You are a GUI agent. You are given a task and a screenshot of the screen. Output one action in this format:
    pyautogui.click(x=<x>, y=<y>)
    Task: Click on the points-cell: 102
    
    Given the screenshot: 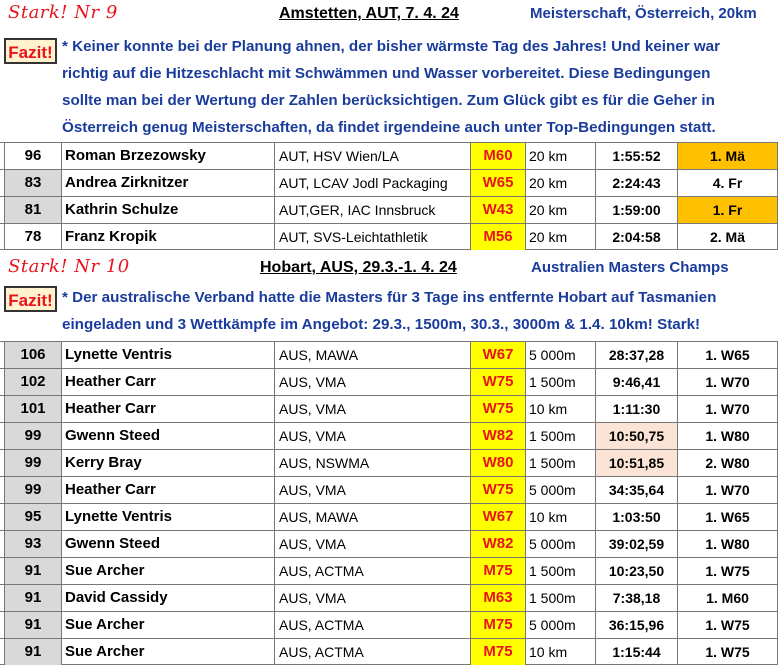 What is the action you would take?
    pyautogui.click(x=32, y=382)
    